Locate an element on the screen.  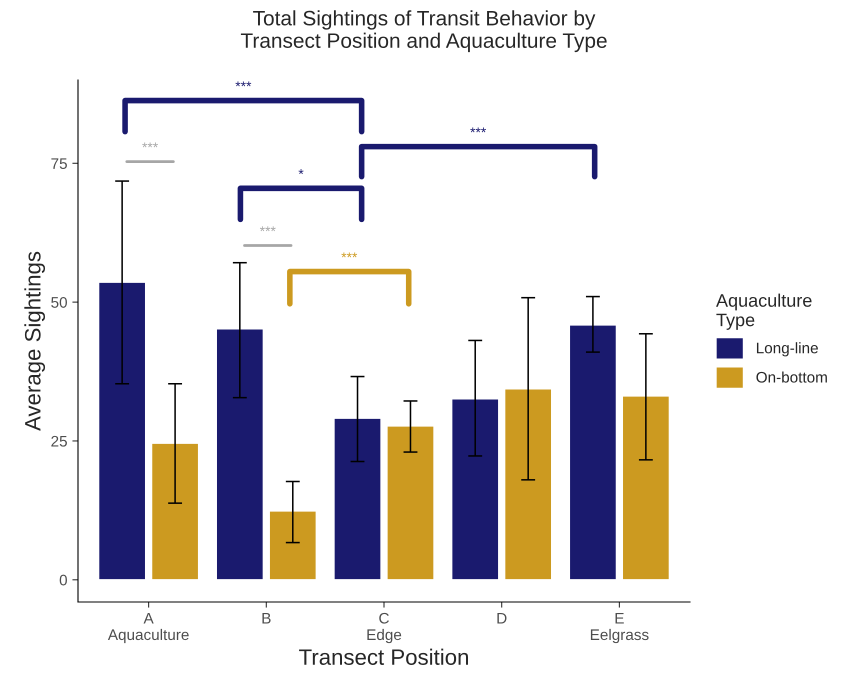
chart-title: Total Sightings of Transit Behavior by Transect Position and Aquaculture Type is located at coordinates (423, 31).